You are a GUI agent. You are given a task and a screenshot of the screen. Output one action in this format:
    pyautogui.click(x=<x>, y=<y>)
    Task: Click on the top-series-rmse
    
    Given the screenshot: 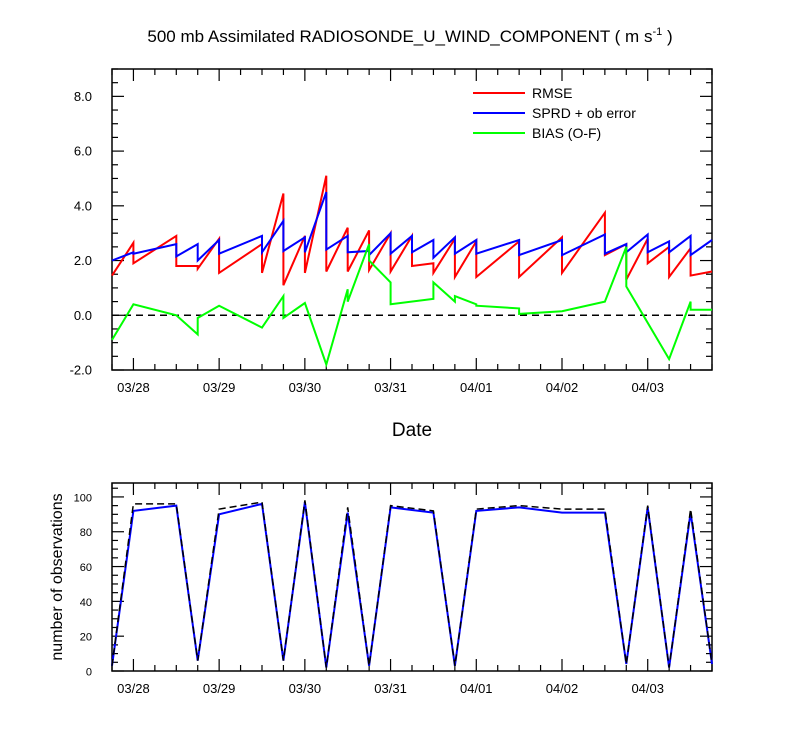 What is the action you would take?
    pyautogui.click(x=412, y=230)
    